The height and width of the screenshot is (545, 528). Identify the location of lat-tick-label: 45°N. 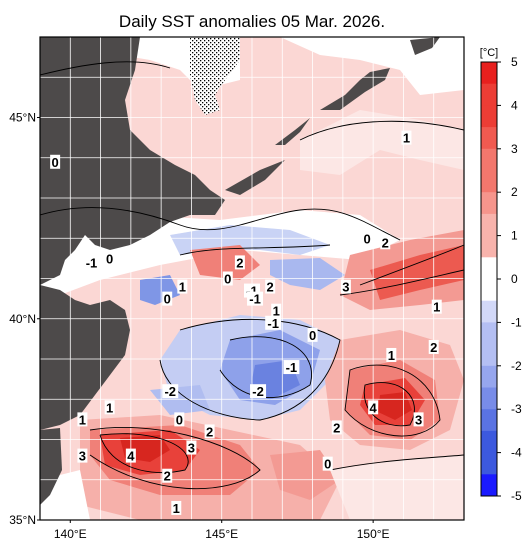
(22, 118).